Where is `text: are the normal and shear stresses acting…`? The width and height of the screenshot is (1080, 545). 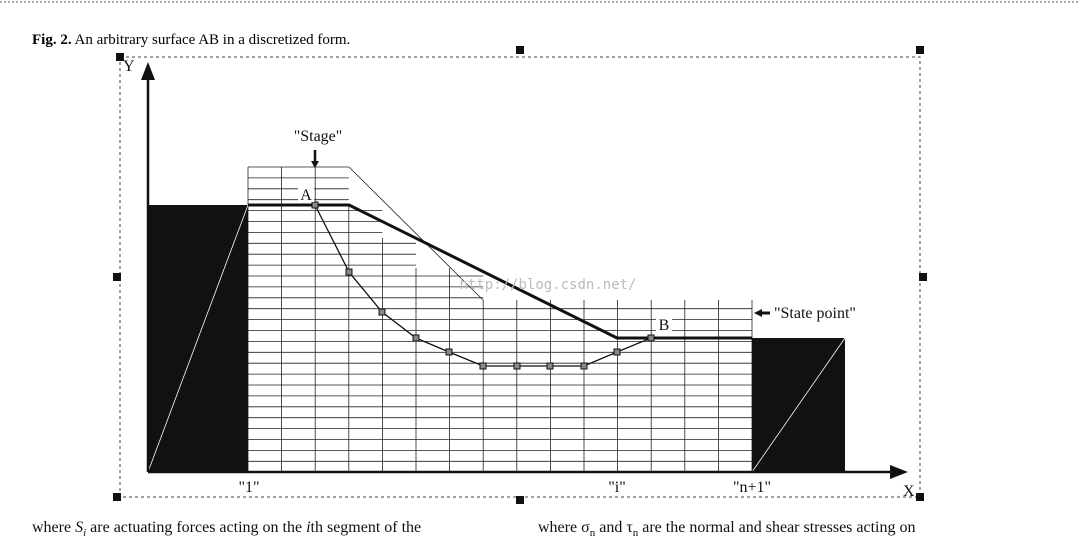 text: are the normal and shear stresses acting… is located at coordinates (776, 527).